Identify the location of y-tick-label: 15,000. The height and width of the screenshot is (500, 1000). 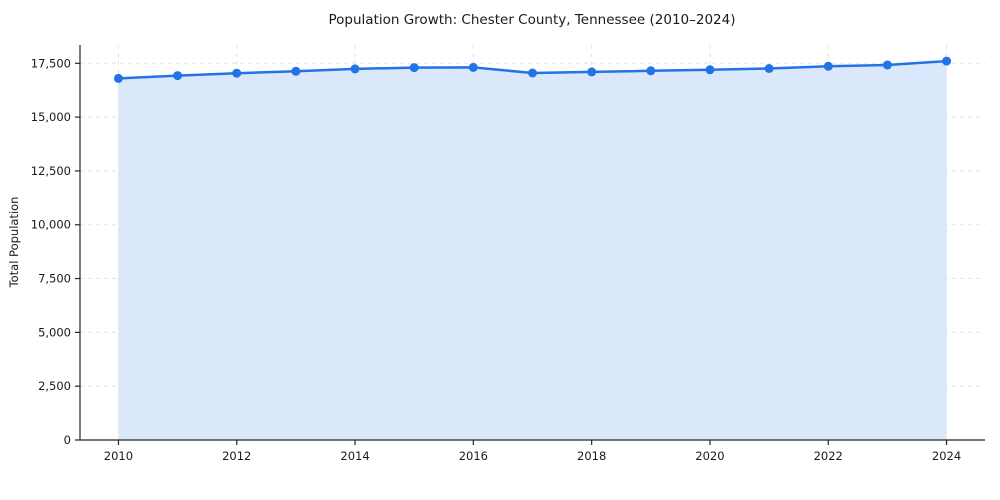
(51, 117).